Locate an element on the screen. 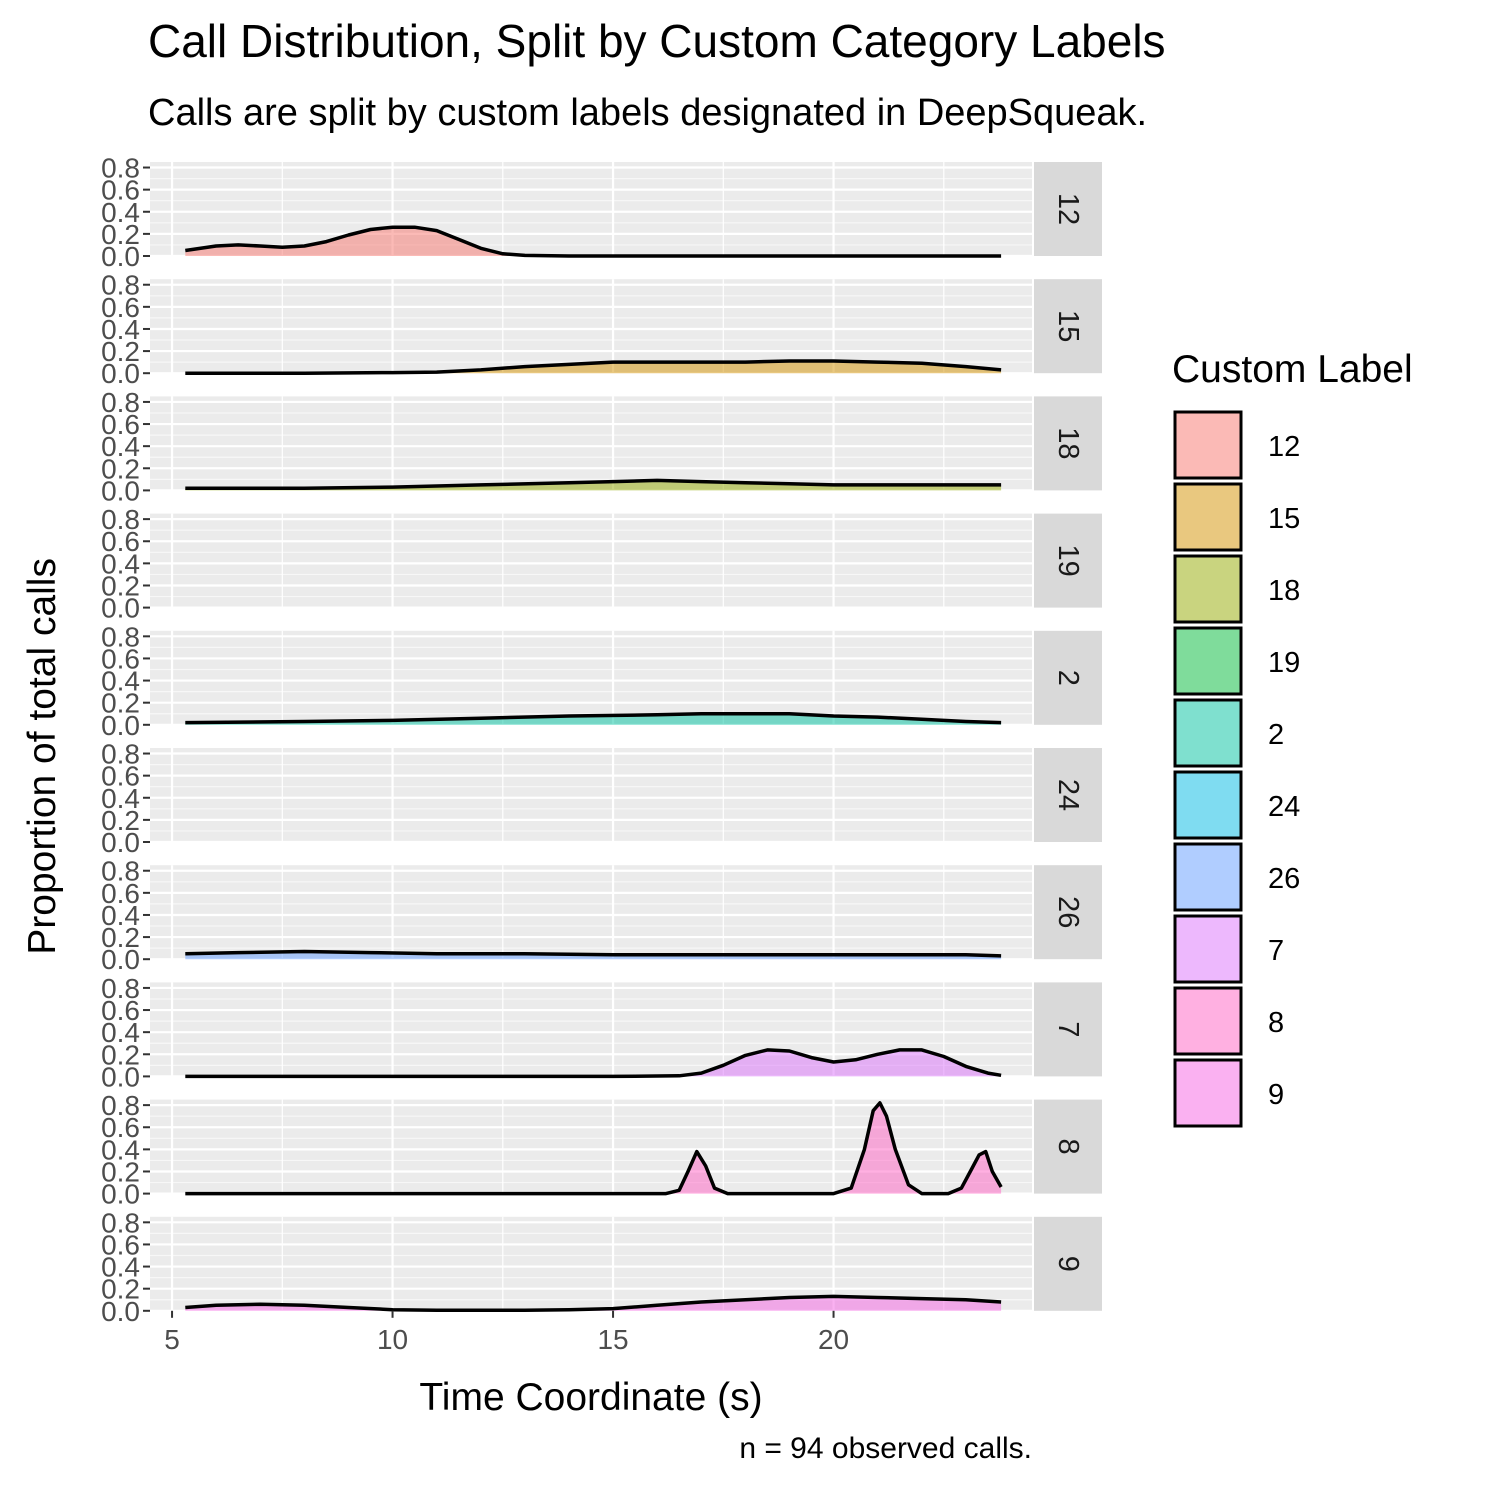 This screenshot has width=1500, height=1500. facet-strip-label: 19 is located at coordinates (1068, 560).